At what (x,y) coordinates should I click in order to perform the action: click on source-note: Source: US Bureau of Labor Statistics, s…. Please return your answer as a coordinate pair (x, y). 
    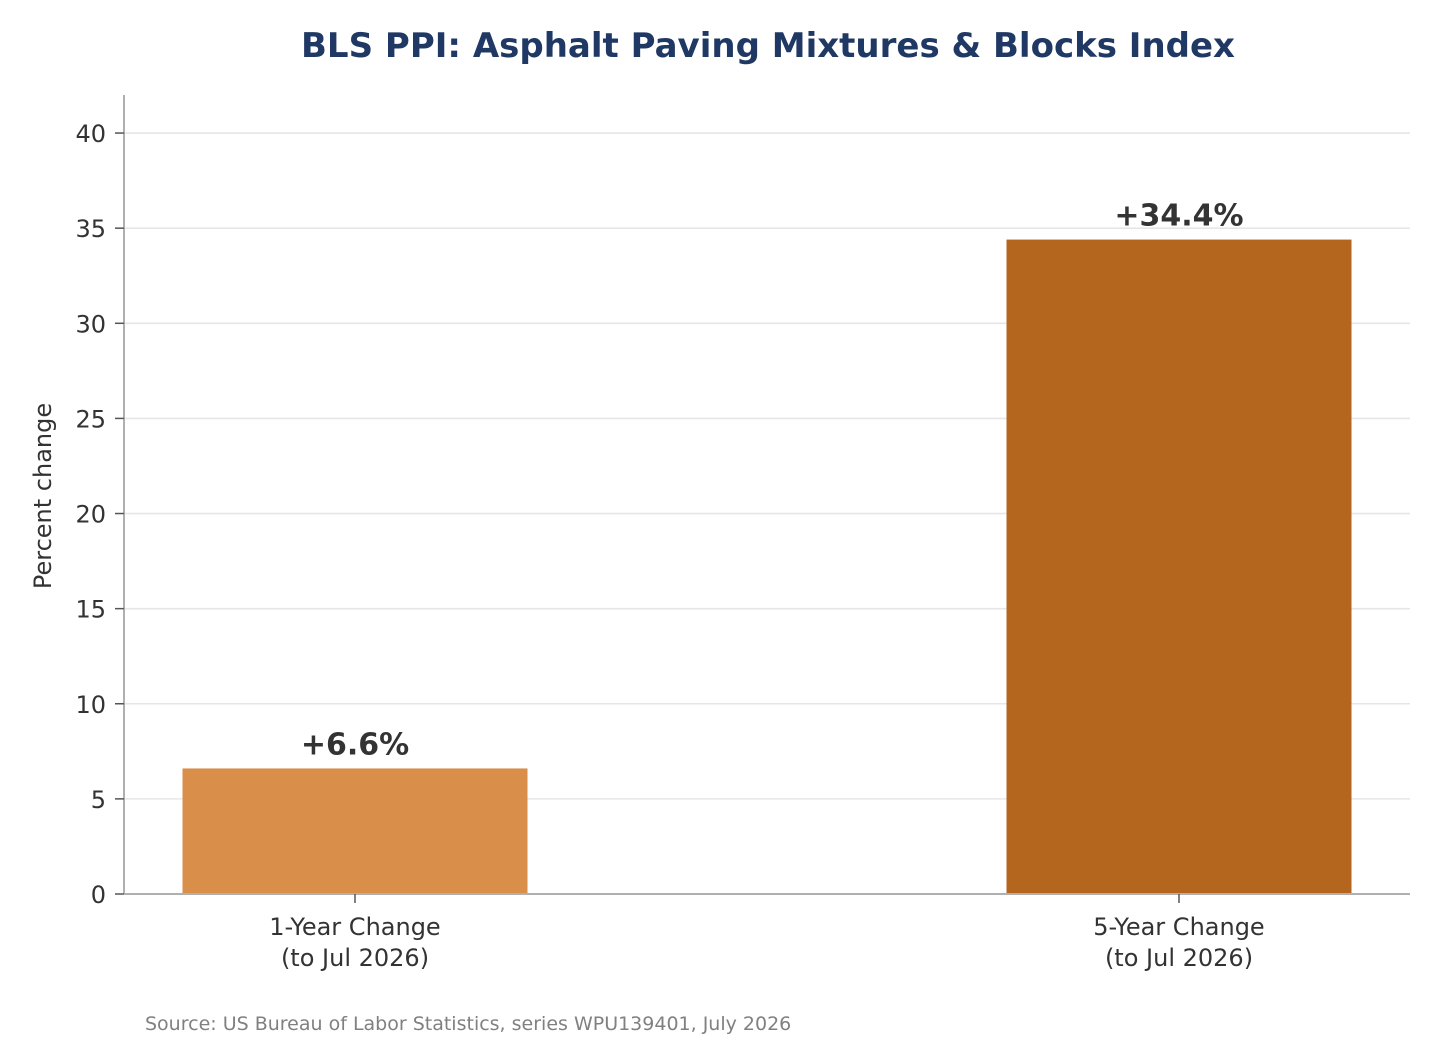
    Looking at the image, I should click on (468, 1024).